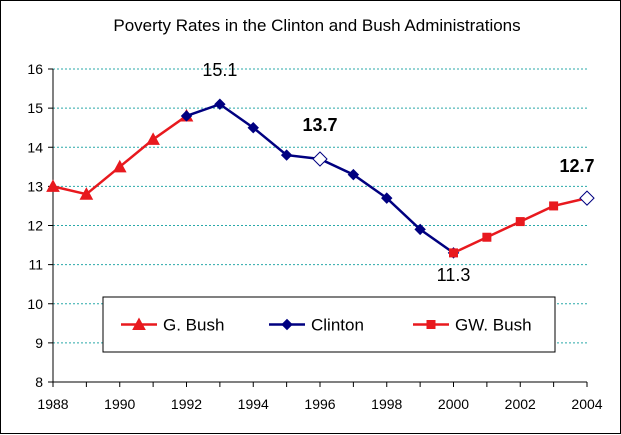 The height and width of the screenshot is (435, 621). I want to click on y-tick-label: 12, so click(35, 226).